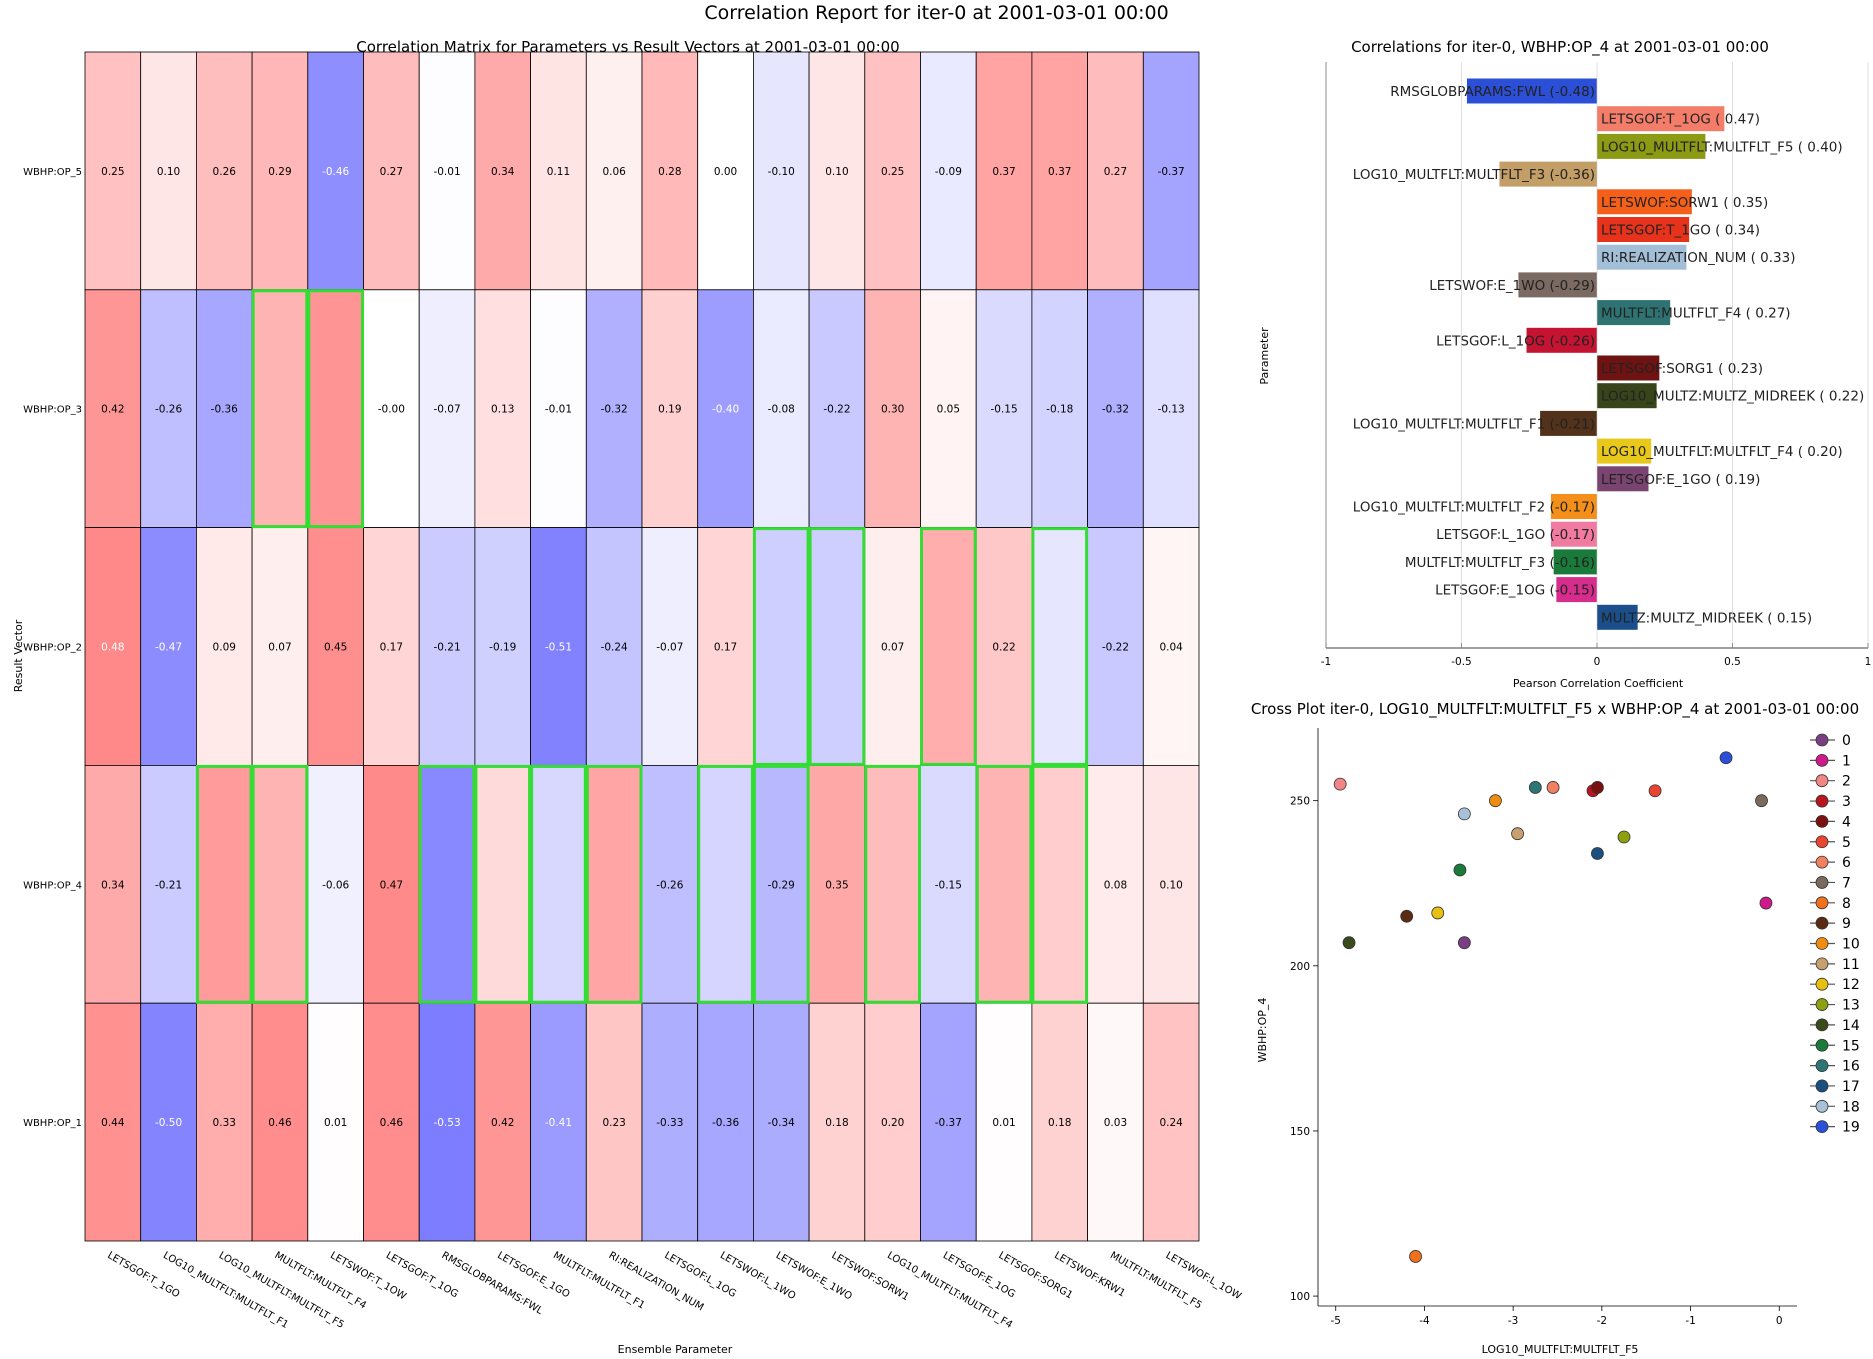 Image resolution: width=1873 pixels, height=1359 pixels. I want to click on scatter-points, so click(1553, 1007).